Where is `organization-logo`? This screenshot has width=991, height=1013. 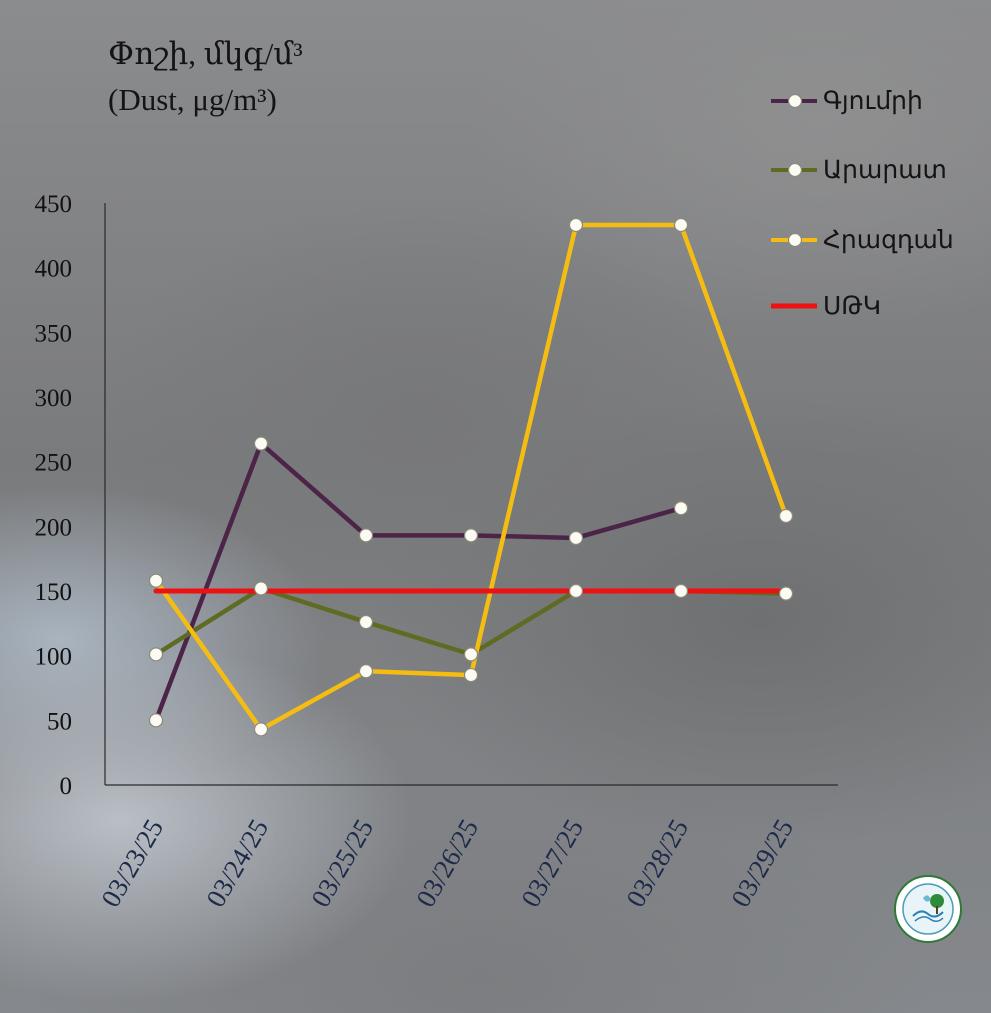
organization-logo is located at coordinates (928, 909).